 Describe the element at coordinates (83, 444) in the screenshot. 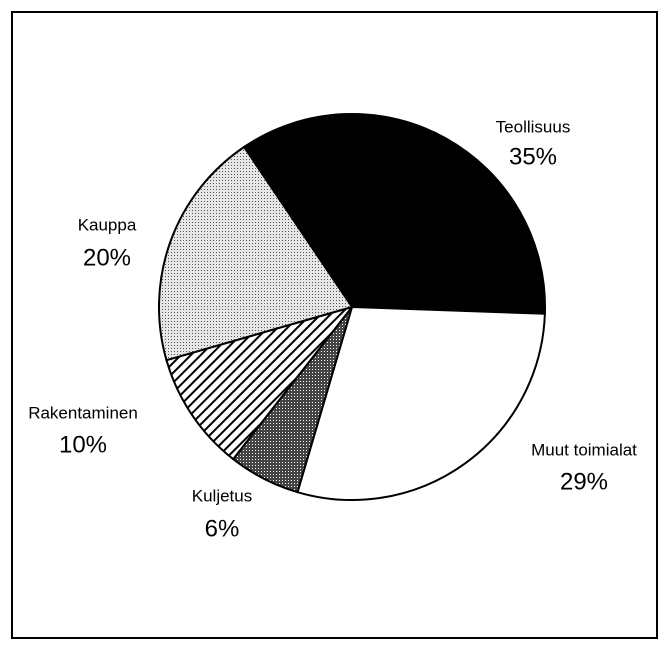

I see `slice-value: 10%` at that location.